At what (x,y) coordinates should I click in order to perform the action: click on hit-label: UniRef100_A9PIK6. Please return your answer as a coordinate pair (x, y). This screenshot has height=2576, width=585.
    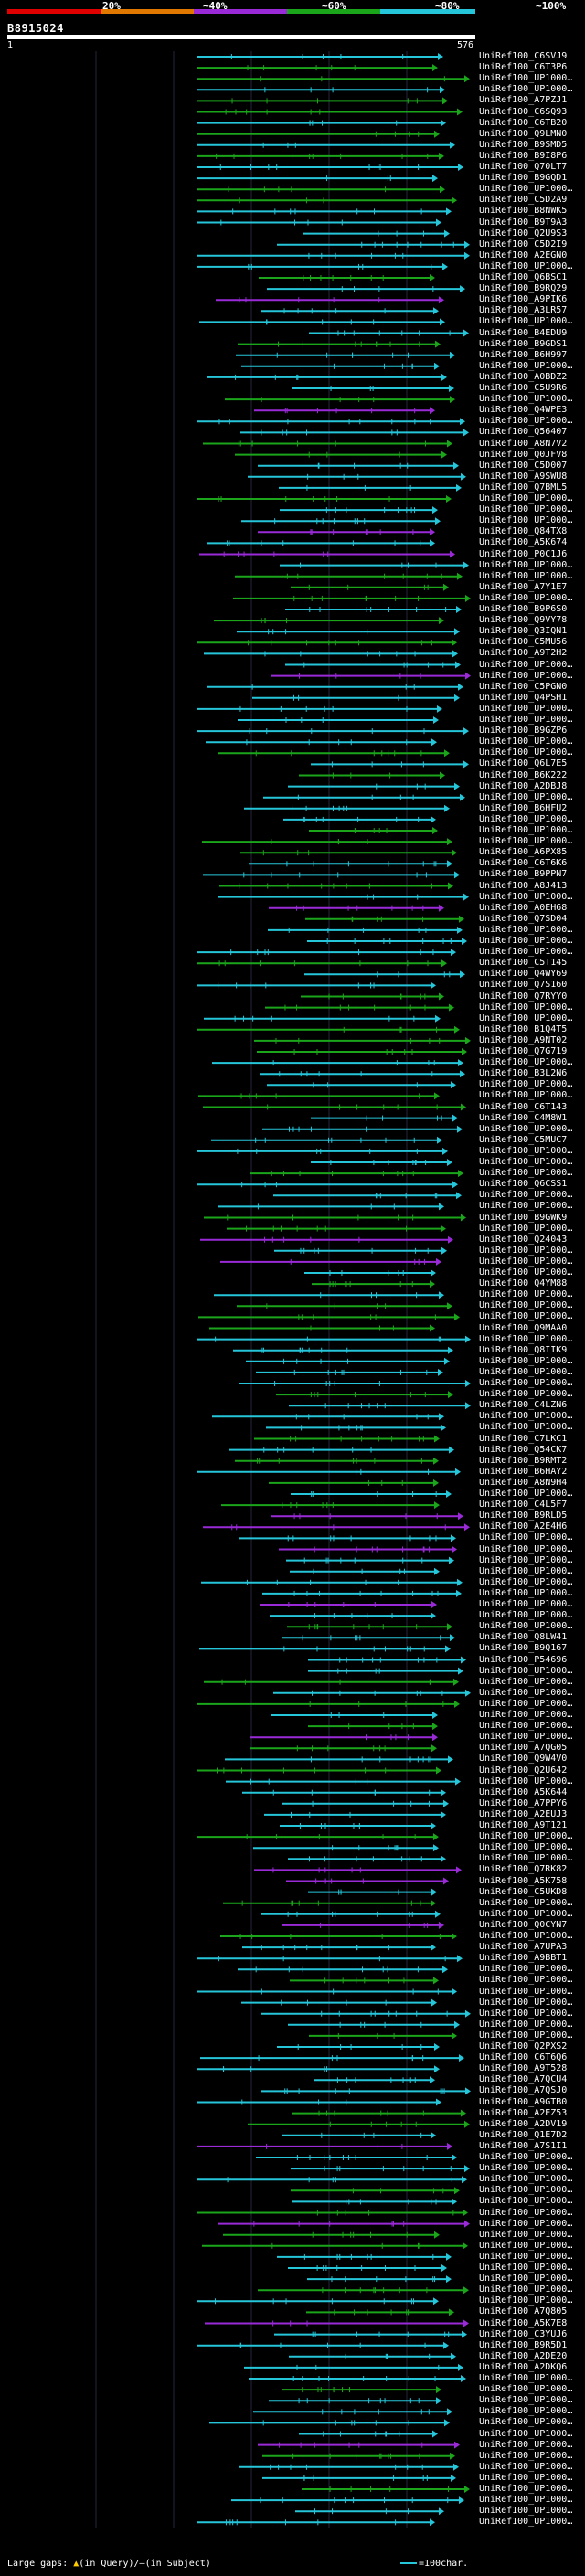
    Looking at the image, I should click on (523, 299).